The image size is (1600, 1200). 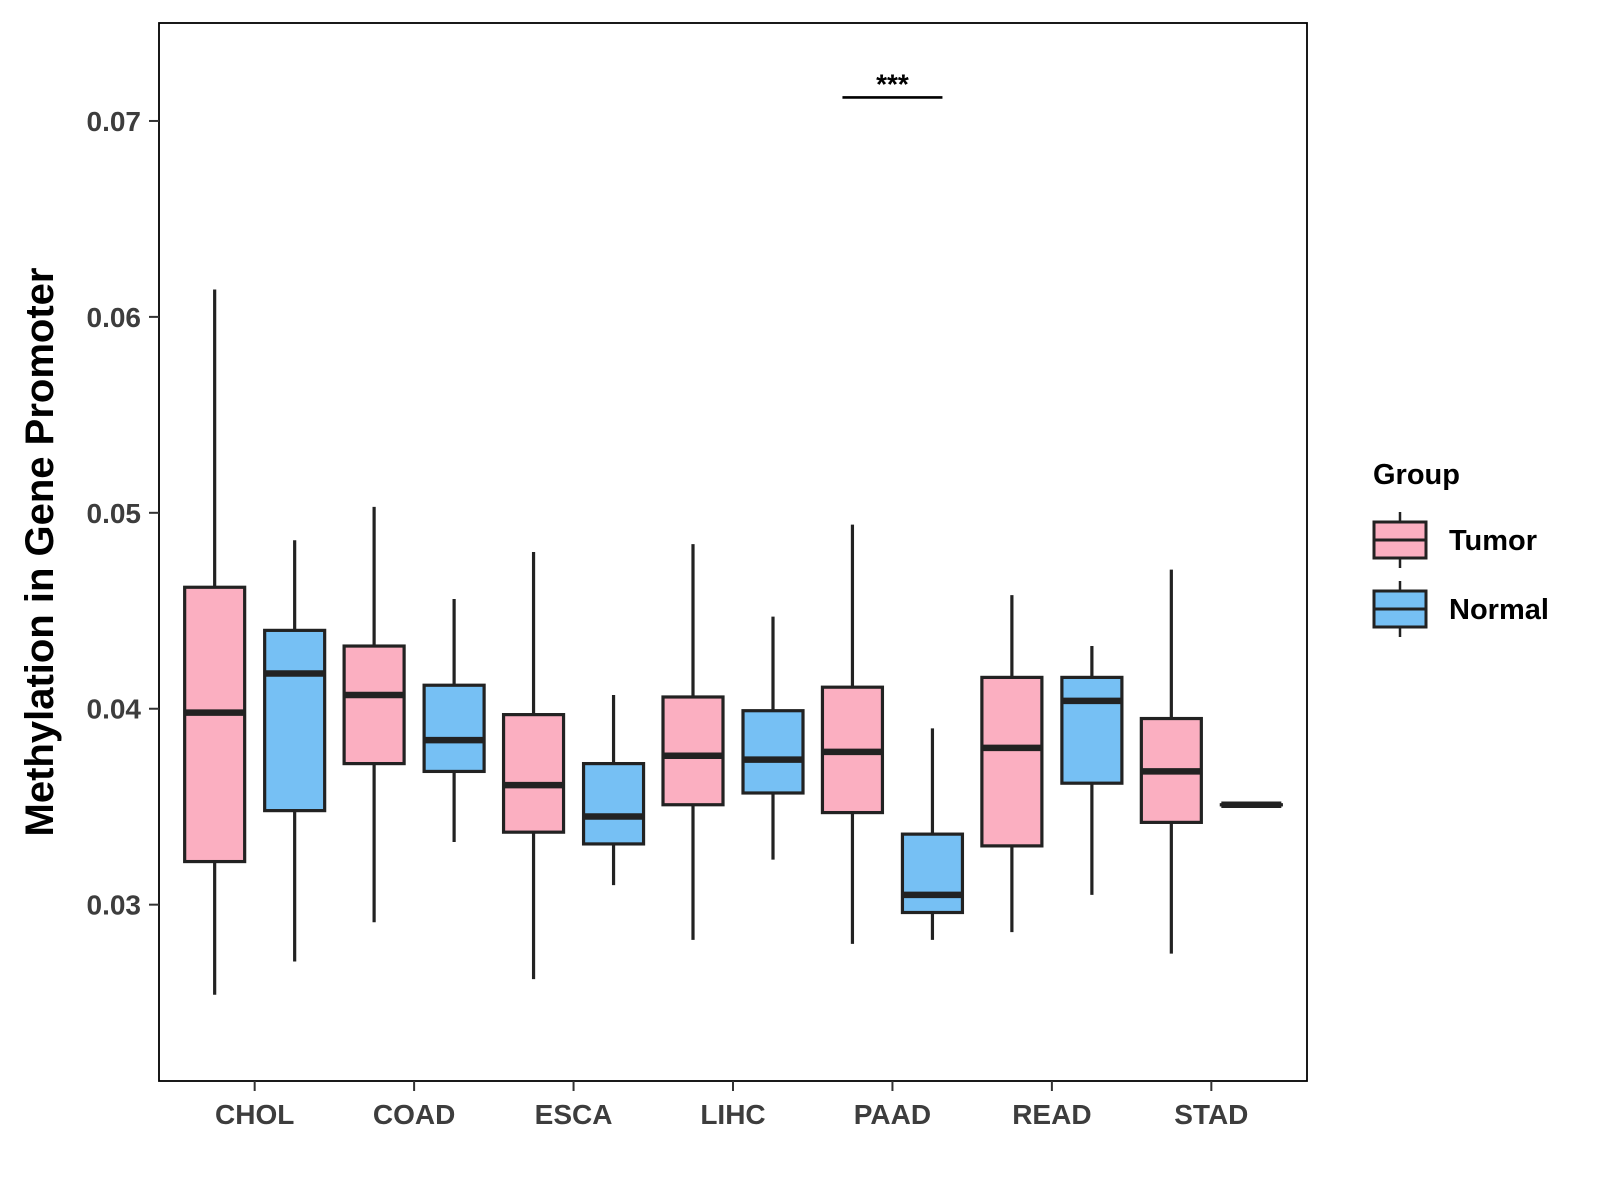 I want to click on legend-item-normal: Normal, so click(x=1460, y=609).